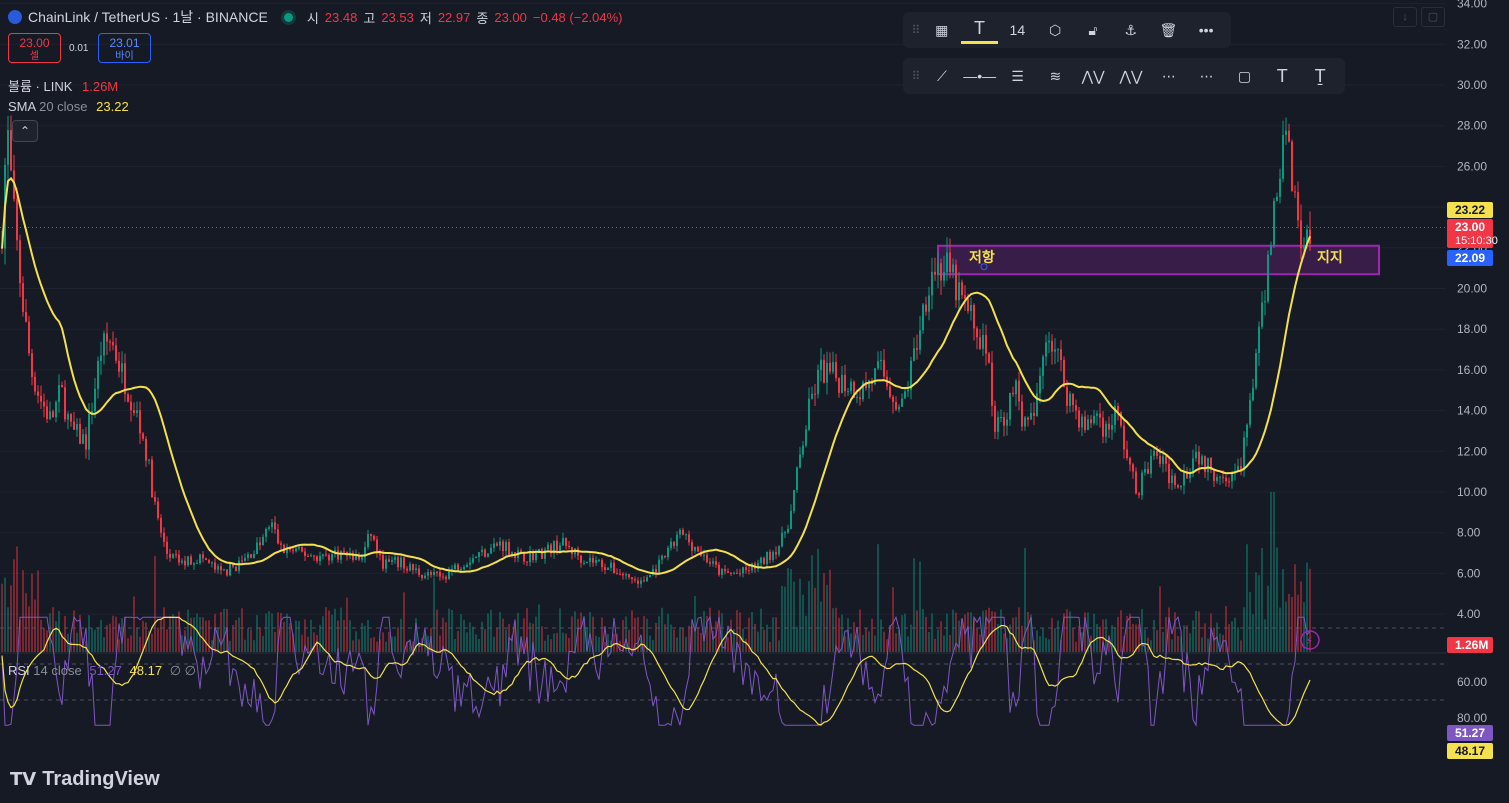 Image resolution: width=1509 pixels, height=803 pixels. I want to click on price-tick-label: 14.00, so click(1472, 411).